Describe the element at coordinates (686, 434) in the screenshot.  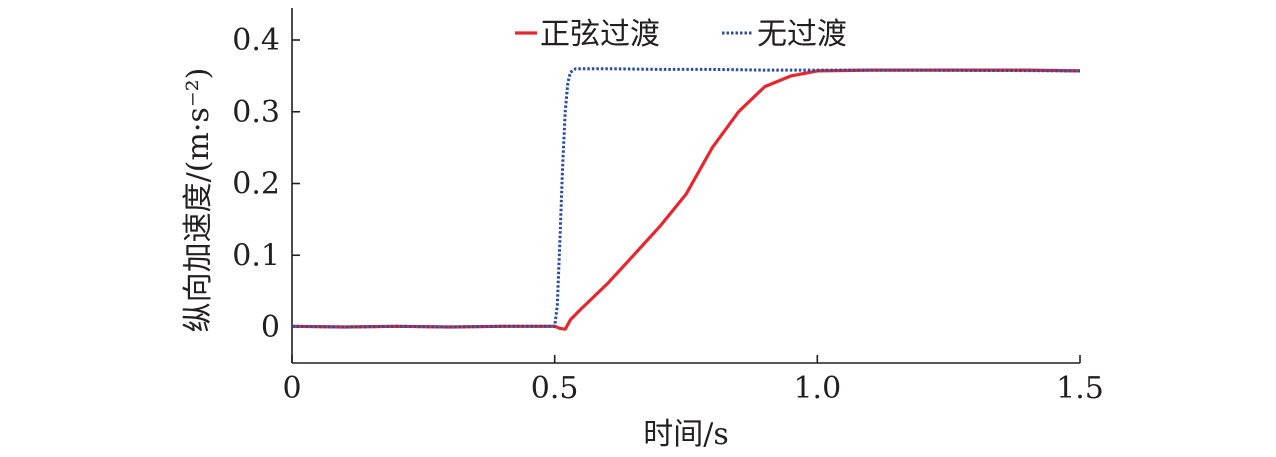
I see `x-axis-label: 时间/s` at that location.